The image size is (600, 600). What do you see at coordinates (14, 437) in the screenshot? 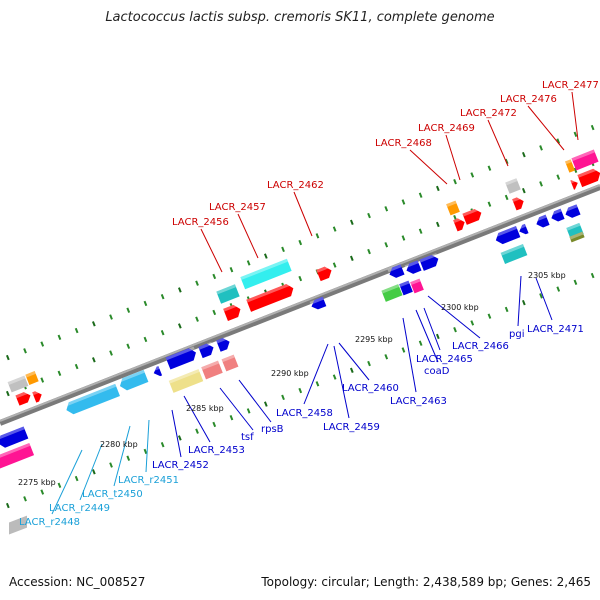
I see `feature-blue` at bounding box center [14, 437].